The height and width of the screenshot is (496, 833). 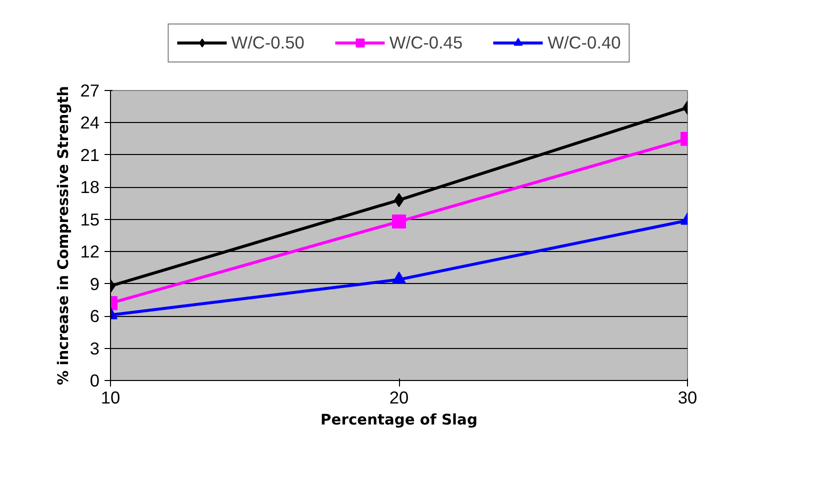 I want to click on legend-label: W/C-0.40, so click(x=584, y=42).